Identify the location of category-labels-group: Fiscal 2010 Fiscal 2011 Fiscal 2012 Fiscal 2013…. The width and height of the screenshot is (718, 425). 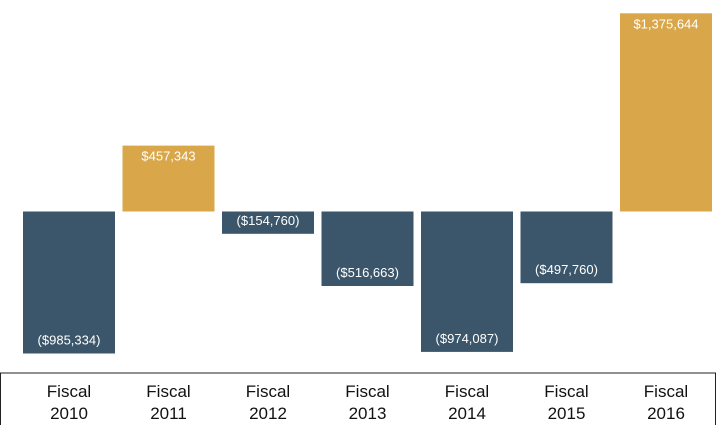
(367, 402).